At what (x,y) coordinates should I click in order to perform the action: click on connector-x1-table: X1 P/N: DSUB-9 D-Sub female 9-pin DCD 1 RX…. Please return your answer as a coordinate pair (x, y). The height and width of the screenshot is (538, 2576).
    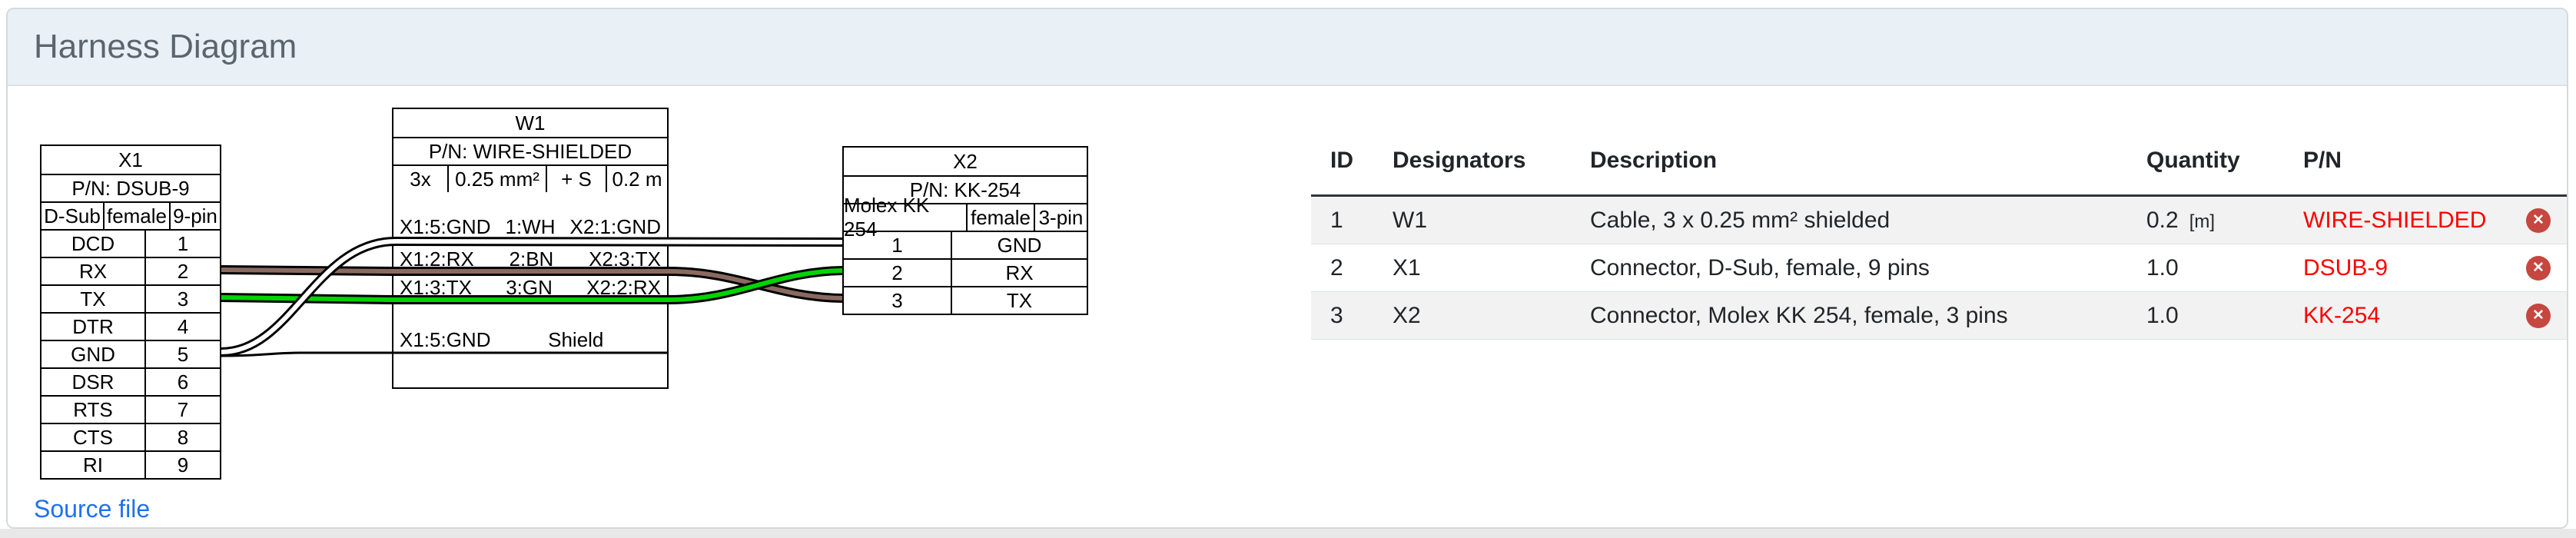
    Looking at the image, I should click on (130, 312).